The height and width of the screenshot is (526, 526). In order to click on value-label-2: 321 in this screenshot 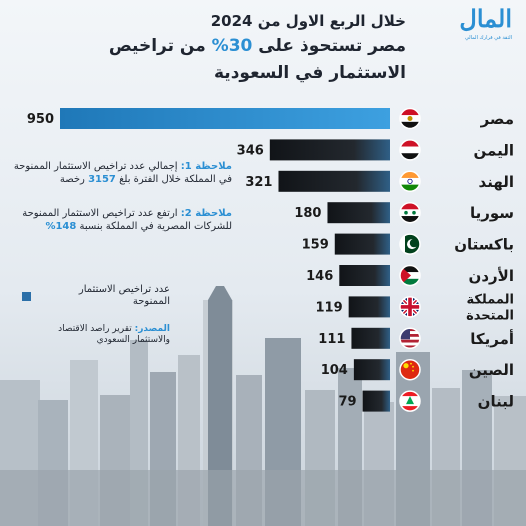, I will do `click(258, 182)`.